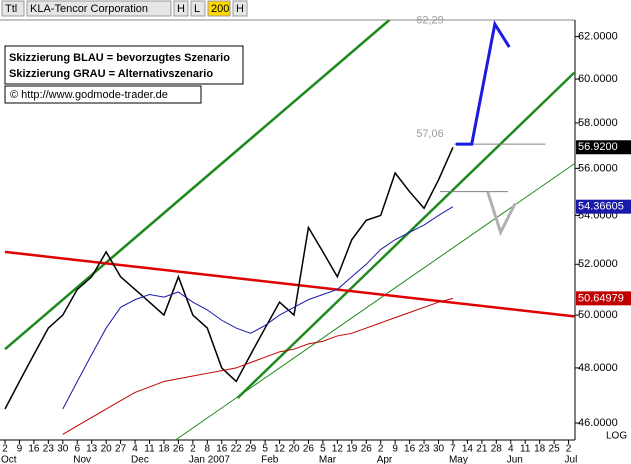 Image resolution: width=631 pixels, height=464 pixels. What do you see at coordinates (210, 459) in the screenshot?
I see `month-label: Jan 2007` at bounding box center [210, 459].